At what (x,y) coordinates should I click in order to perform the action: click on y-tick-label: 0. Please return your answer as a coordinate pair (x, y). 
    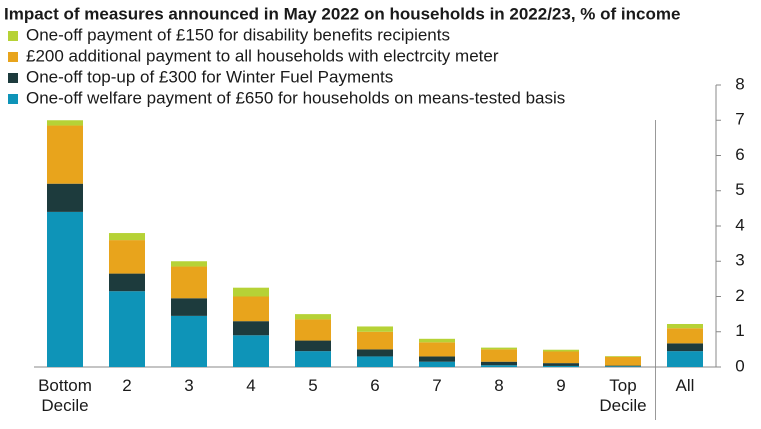
    Looking at the image, I should click on (739, 365).